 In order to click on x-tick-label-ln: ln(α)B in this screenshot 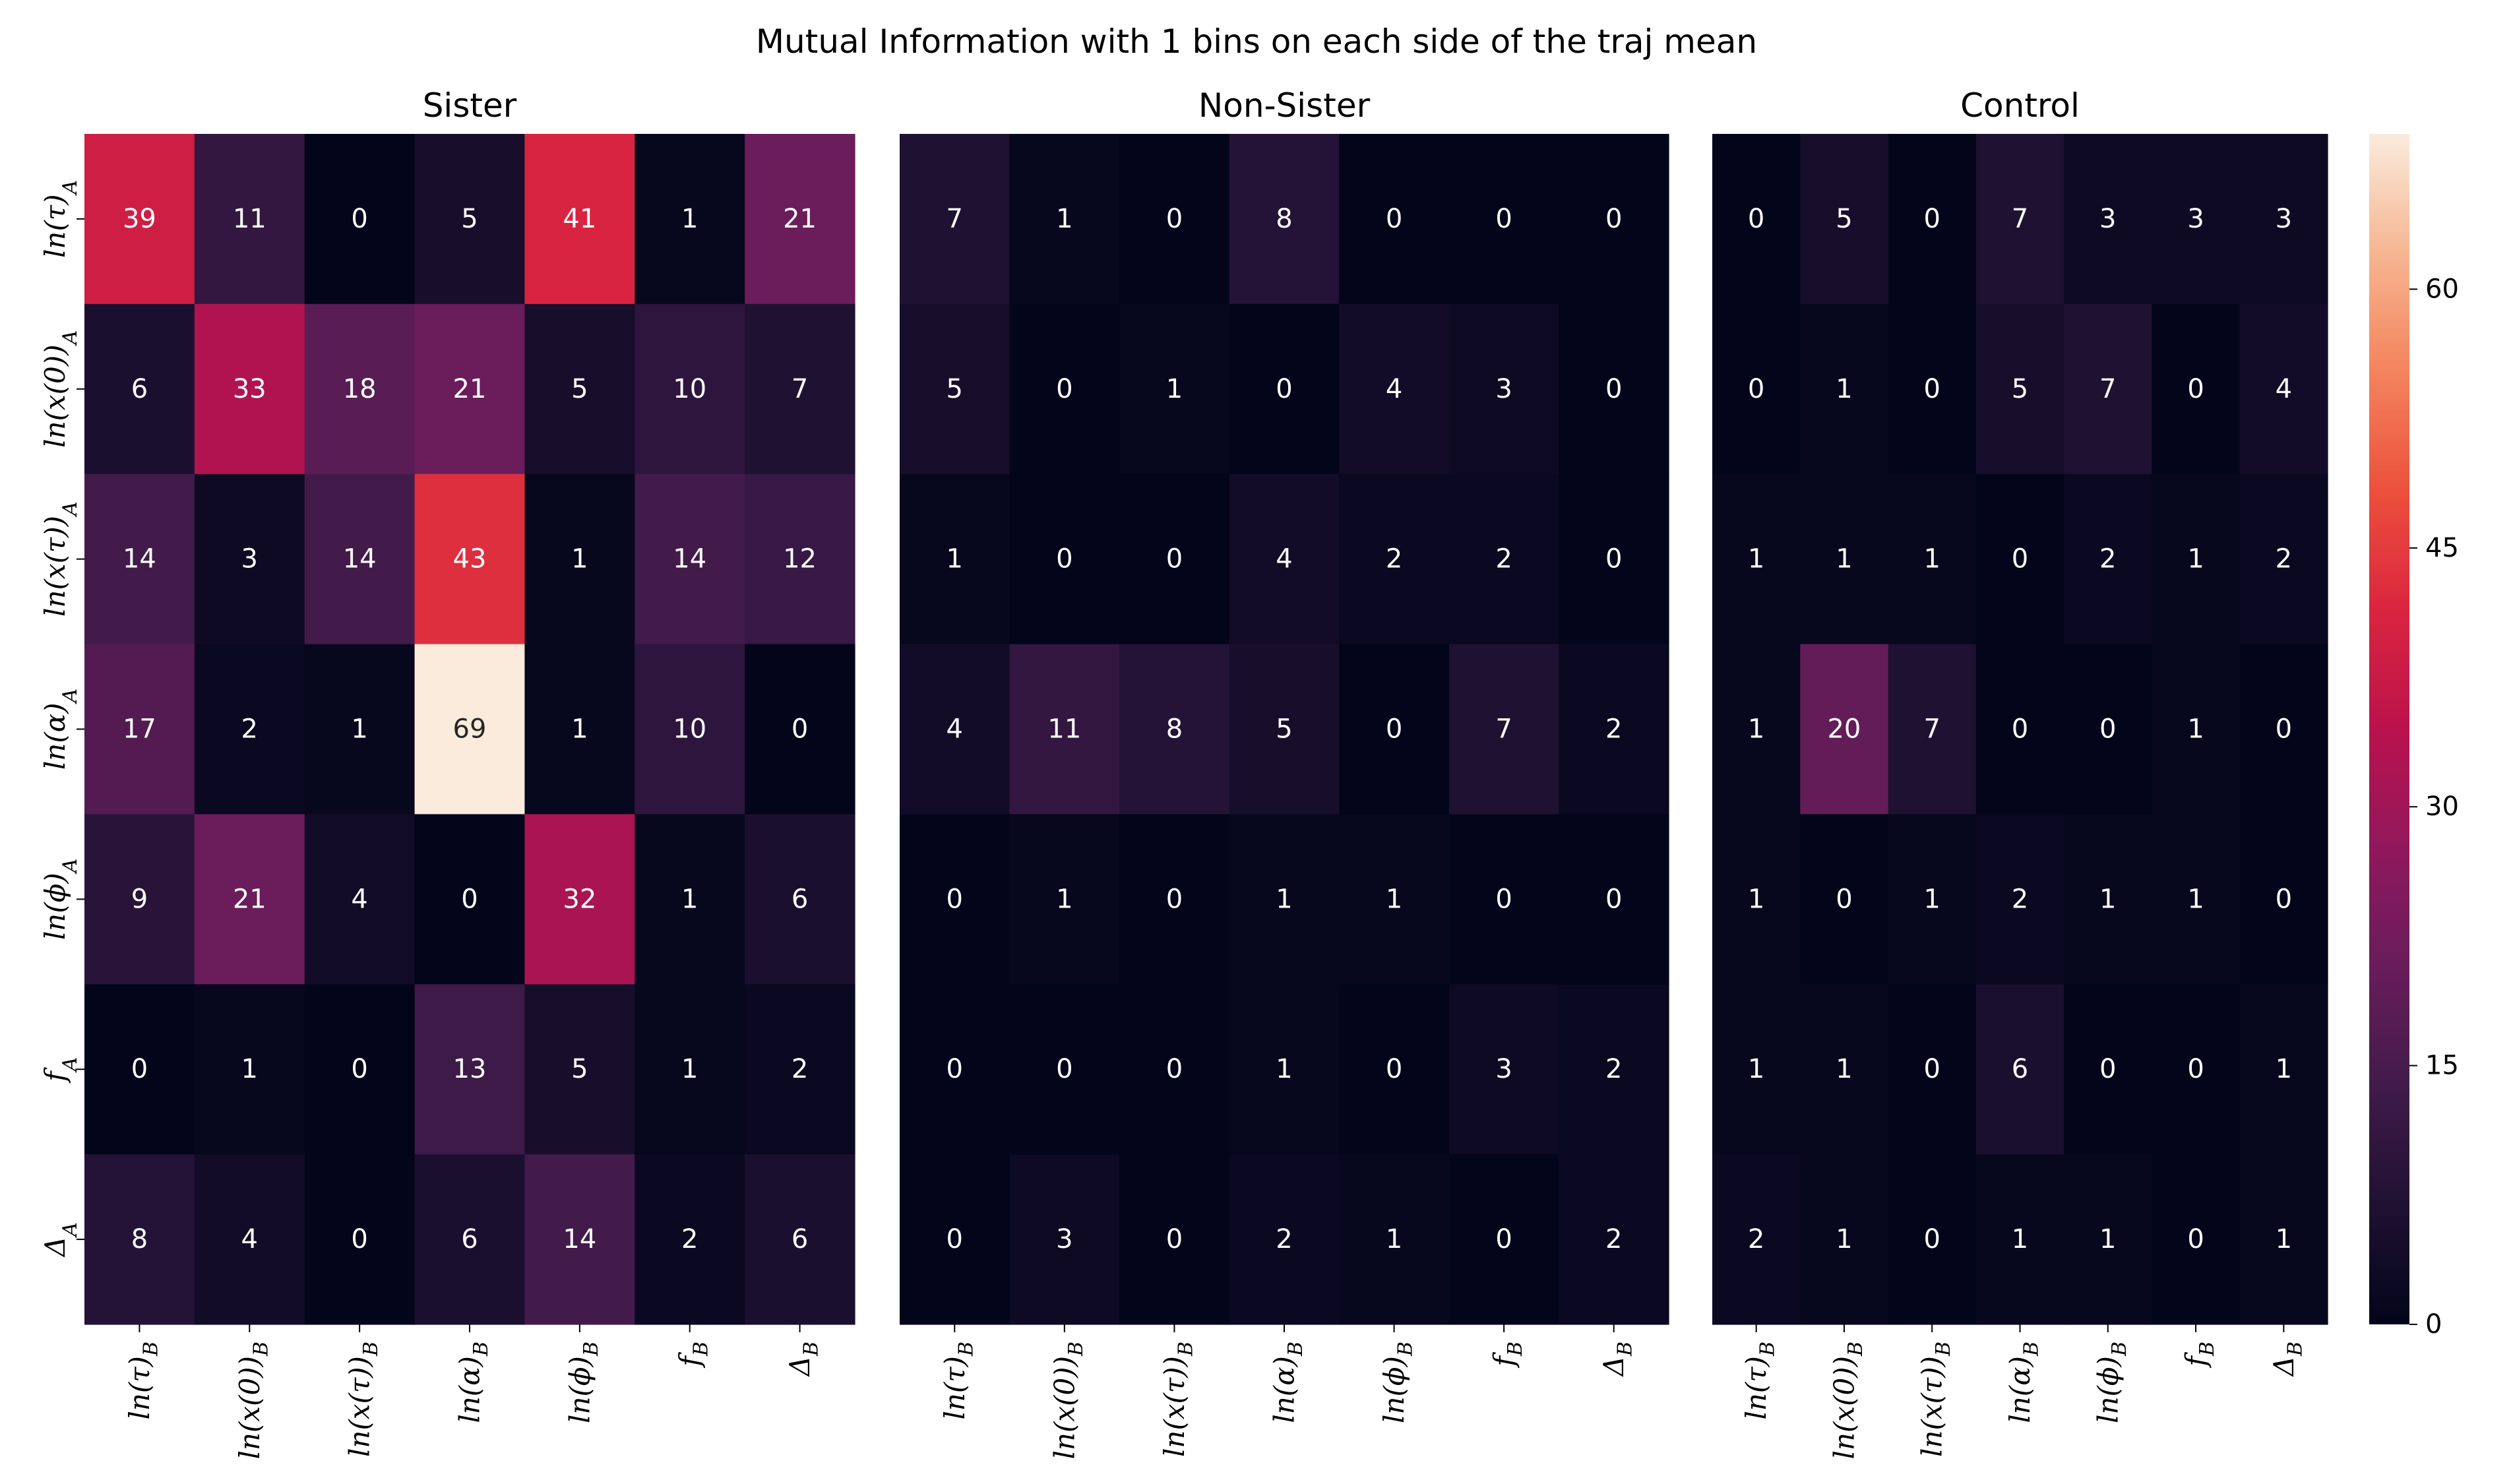, I will do `click(1288, 1382)`.